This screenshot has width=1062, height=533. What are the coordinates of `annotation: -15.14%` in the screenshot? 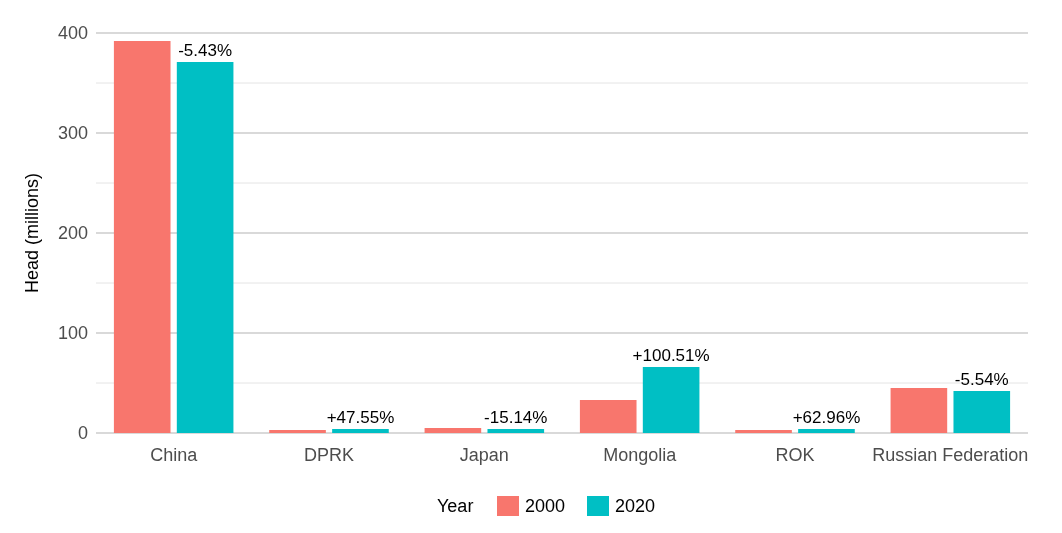 It's located at (516, 417).